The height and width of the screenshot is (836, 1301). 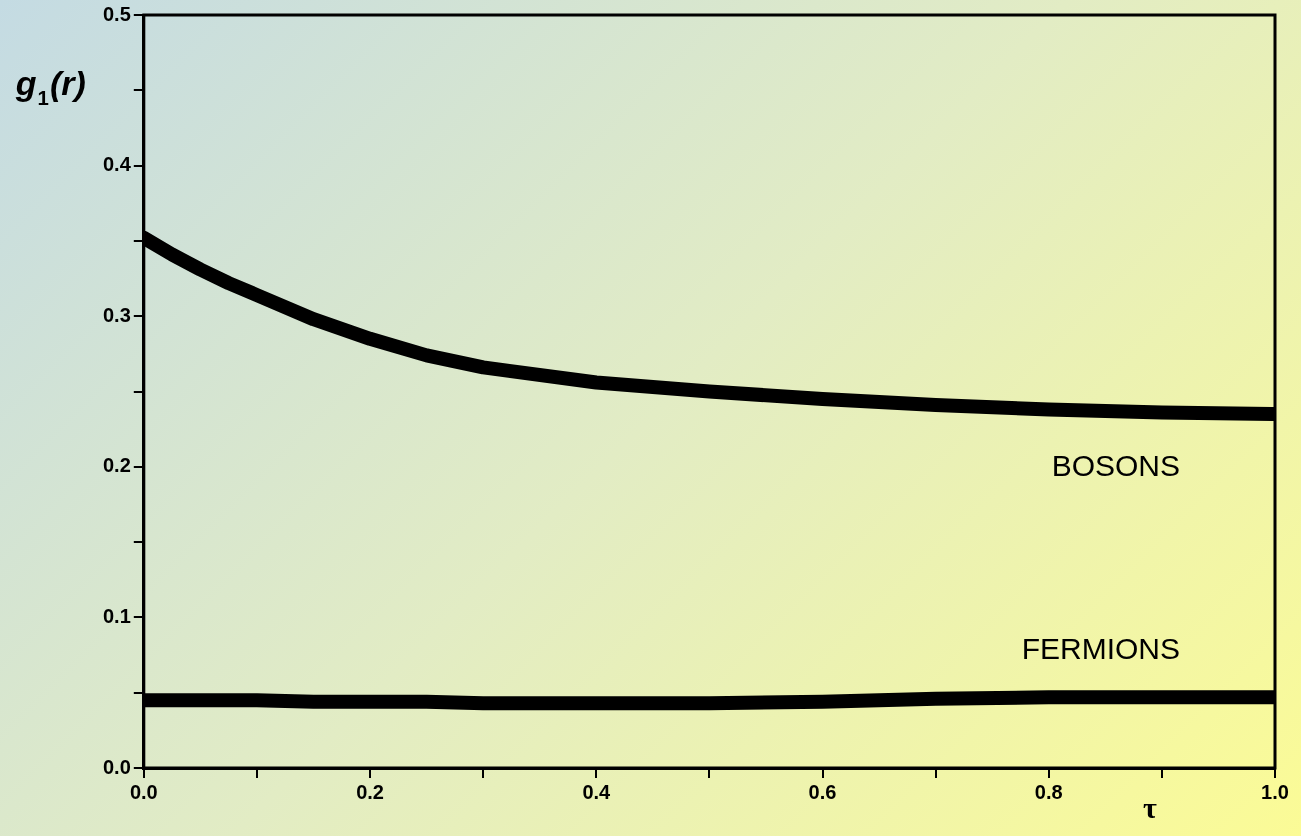 I want to click on y-tick-label: 0.0, so click(x=116, y=766).